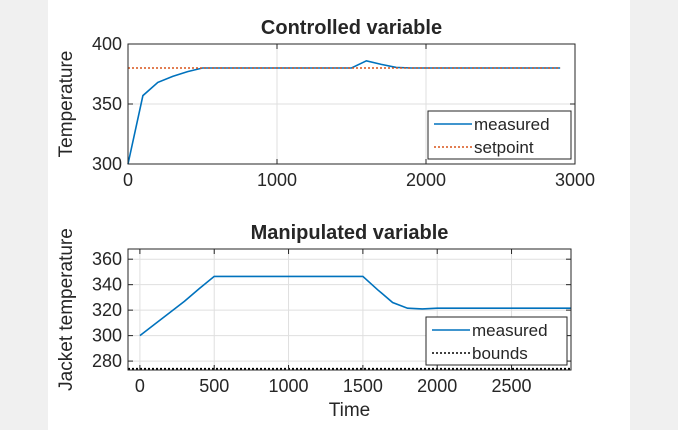 Image resolution: width=678 pixels, height=430 pixels. Describe the element at coordinates (107, 285) in the screenshot. I see `y-tick-label: 340` at that location.